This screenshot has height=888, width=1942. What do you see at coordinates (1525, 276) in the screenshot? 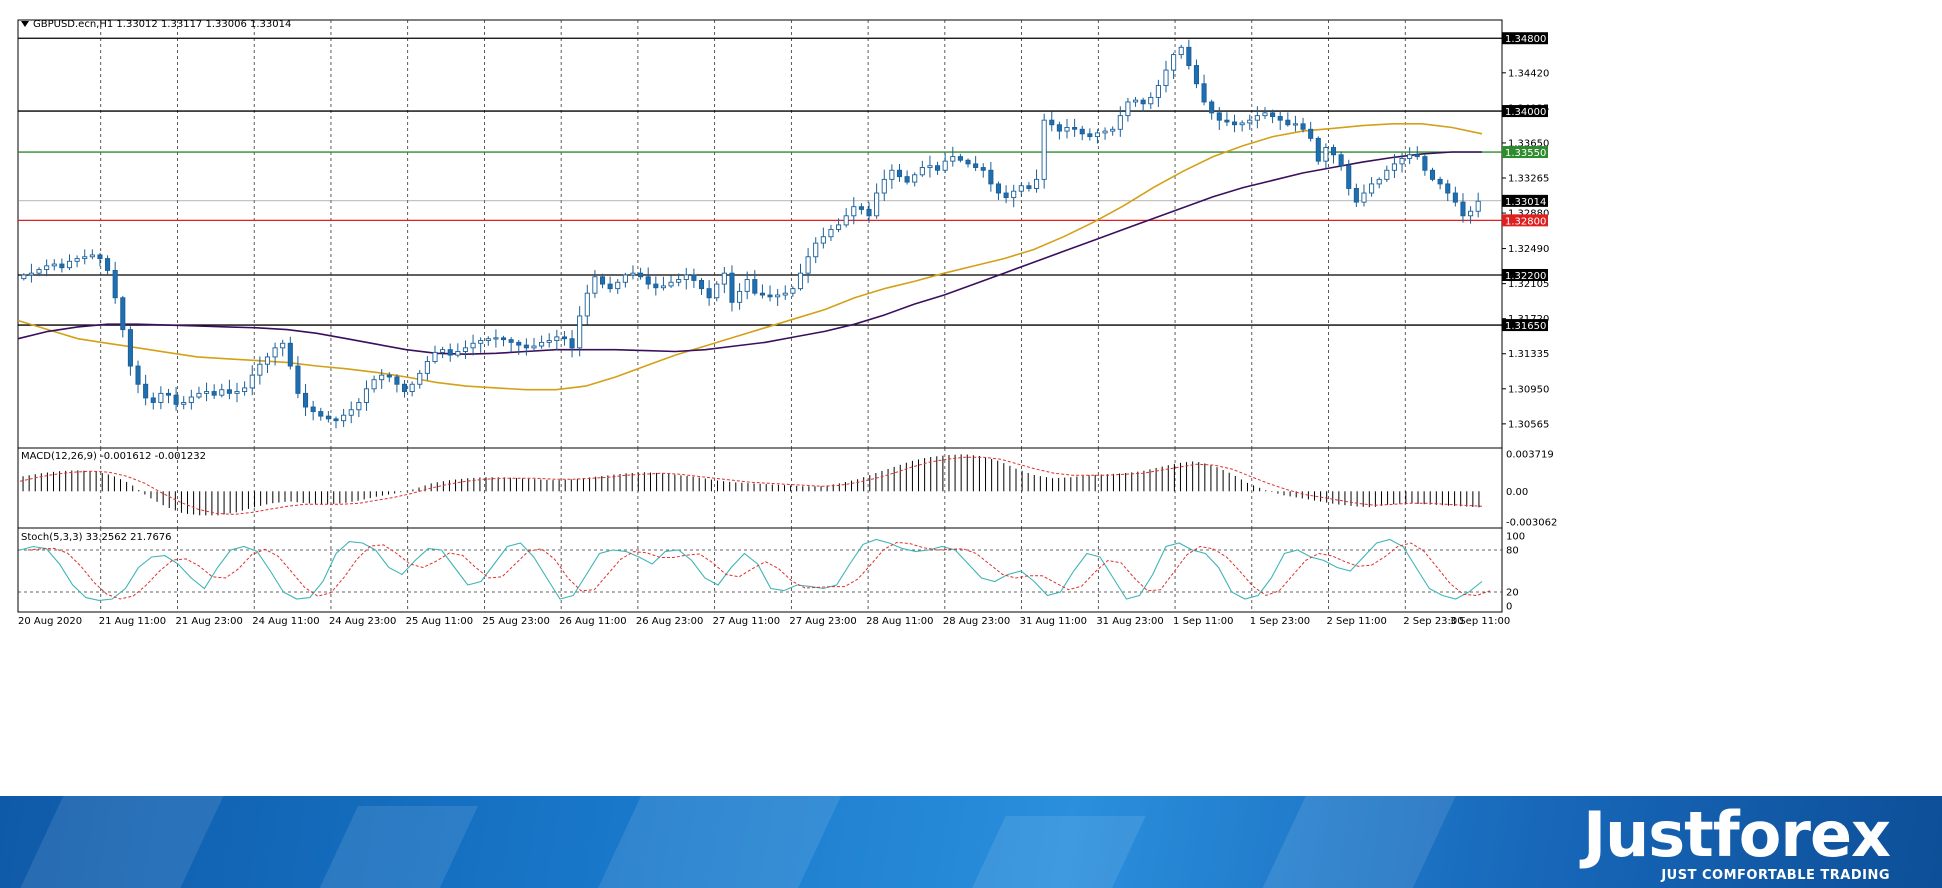
I see `price-level-badge-label: 1.32200` at bounding box center [1525, 276].